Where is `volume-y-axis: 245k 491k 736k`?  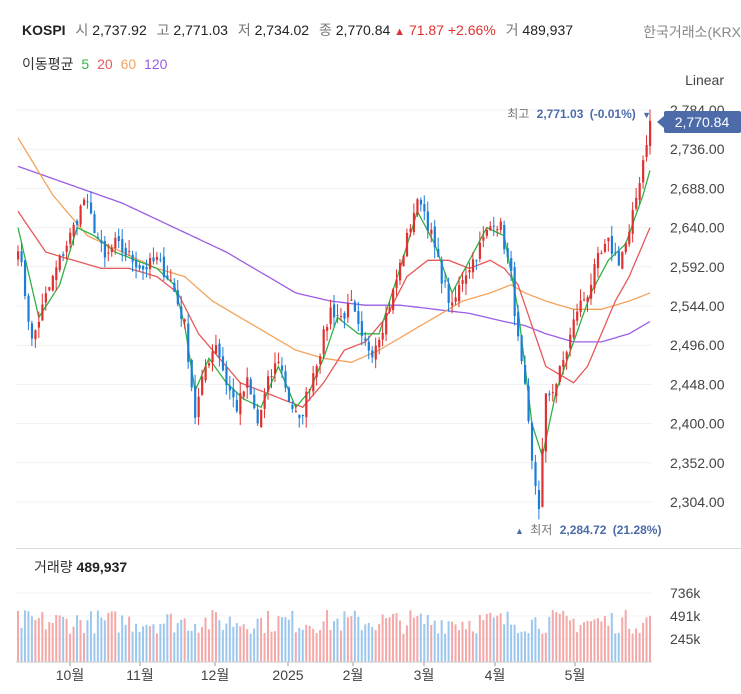 volume-y-axis: 245k 491k 736k is located at coordinates (685, 616).